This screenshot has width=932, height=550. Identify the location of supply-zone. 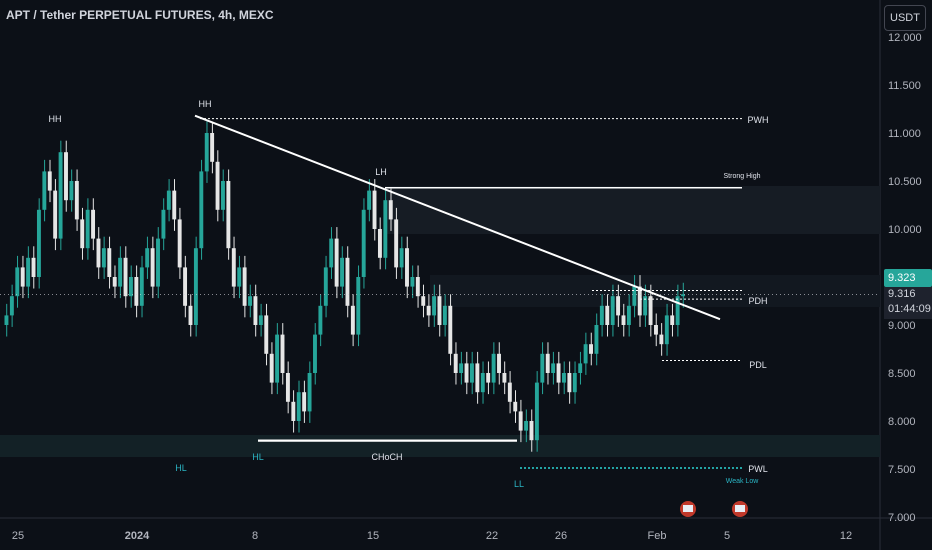
(632, 210).